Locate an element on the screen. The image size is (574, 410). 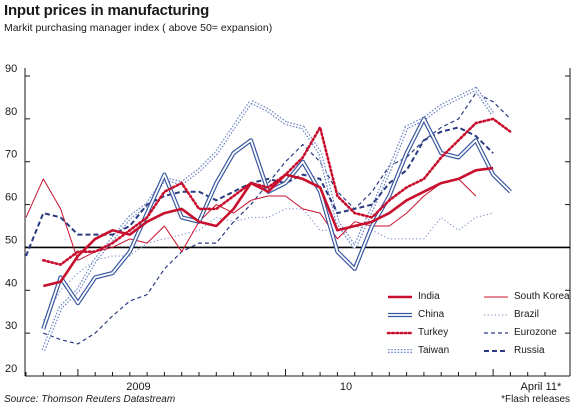
legend-label-china: China is located at coordinates (431, 314).